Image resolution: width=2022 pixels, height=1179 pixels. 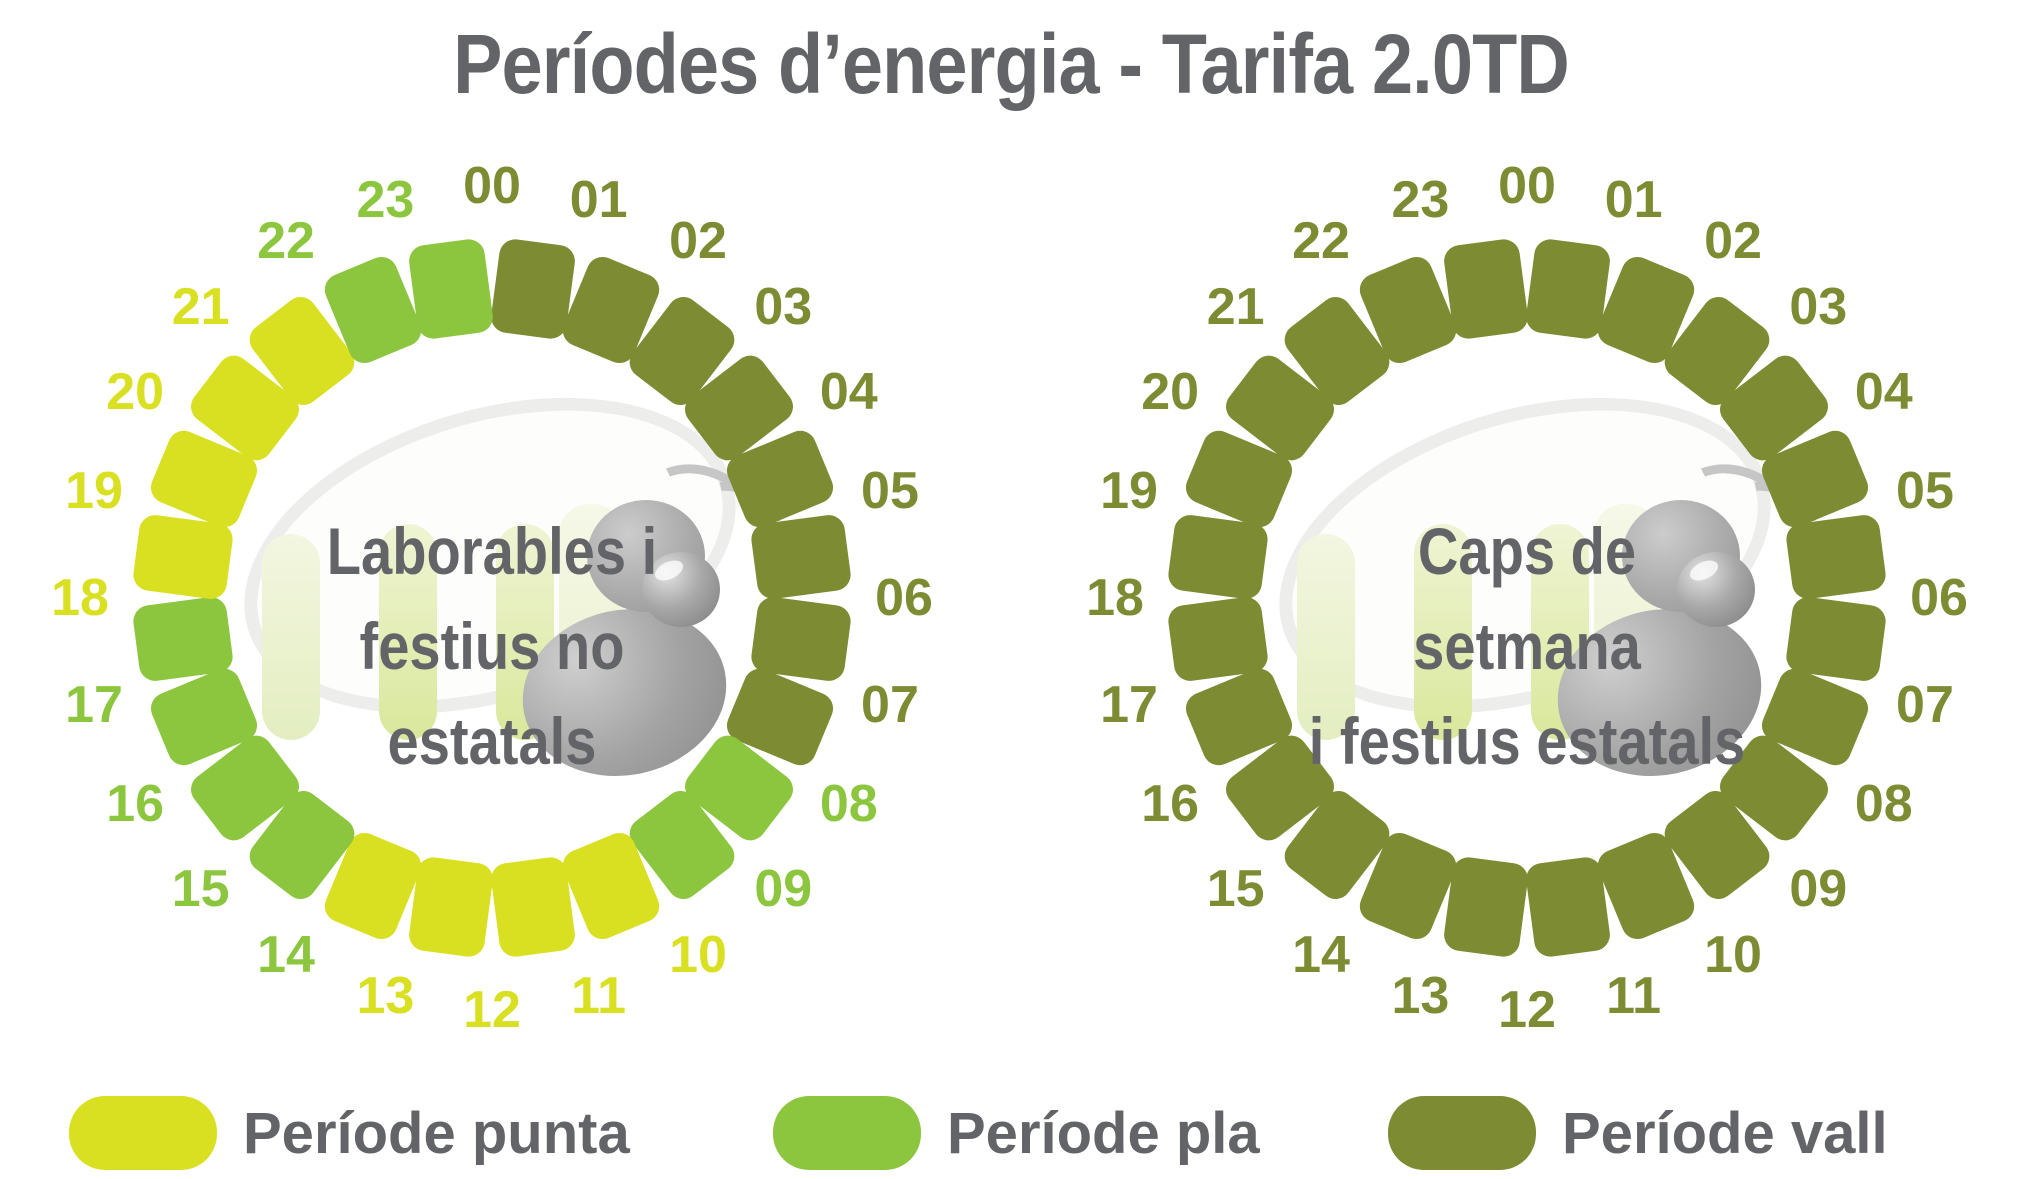 What do you see at coordinates (492, 551) in the screenshot?
I see `caption-line: Laborables i` at bounding box center [492, 551].